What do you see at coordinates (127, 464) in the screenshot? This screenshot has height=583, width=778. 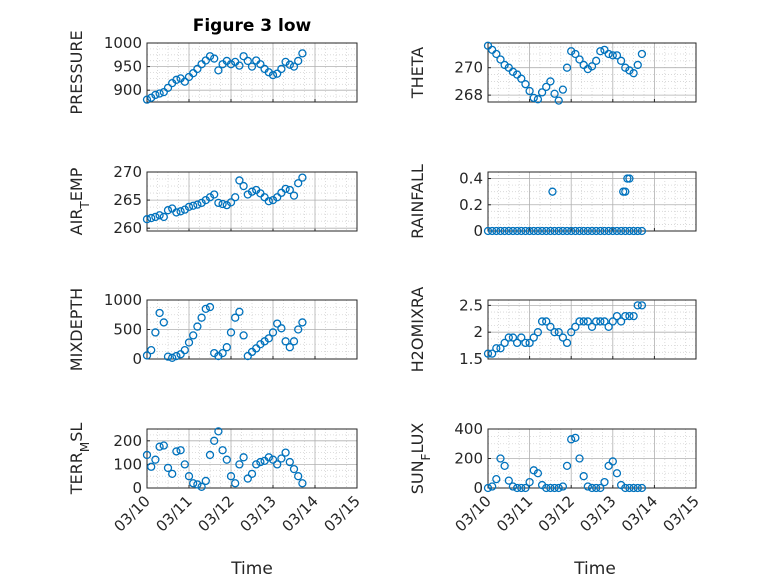 I see `y-tick-label: 100` at bounding box center [127, 464].